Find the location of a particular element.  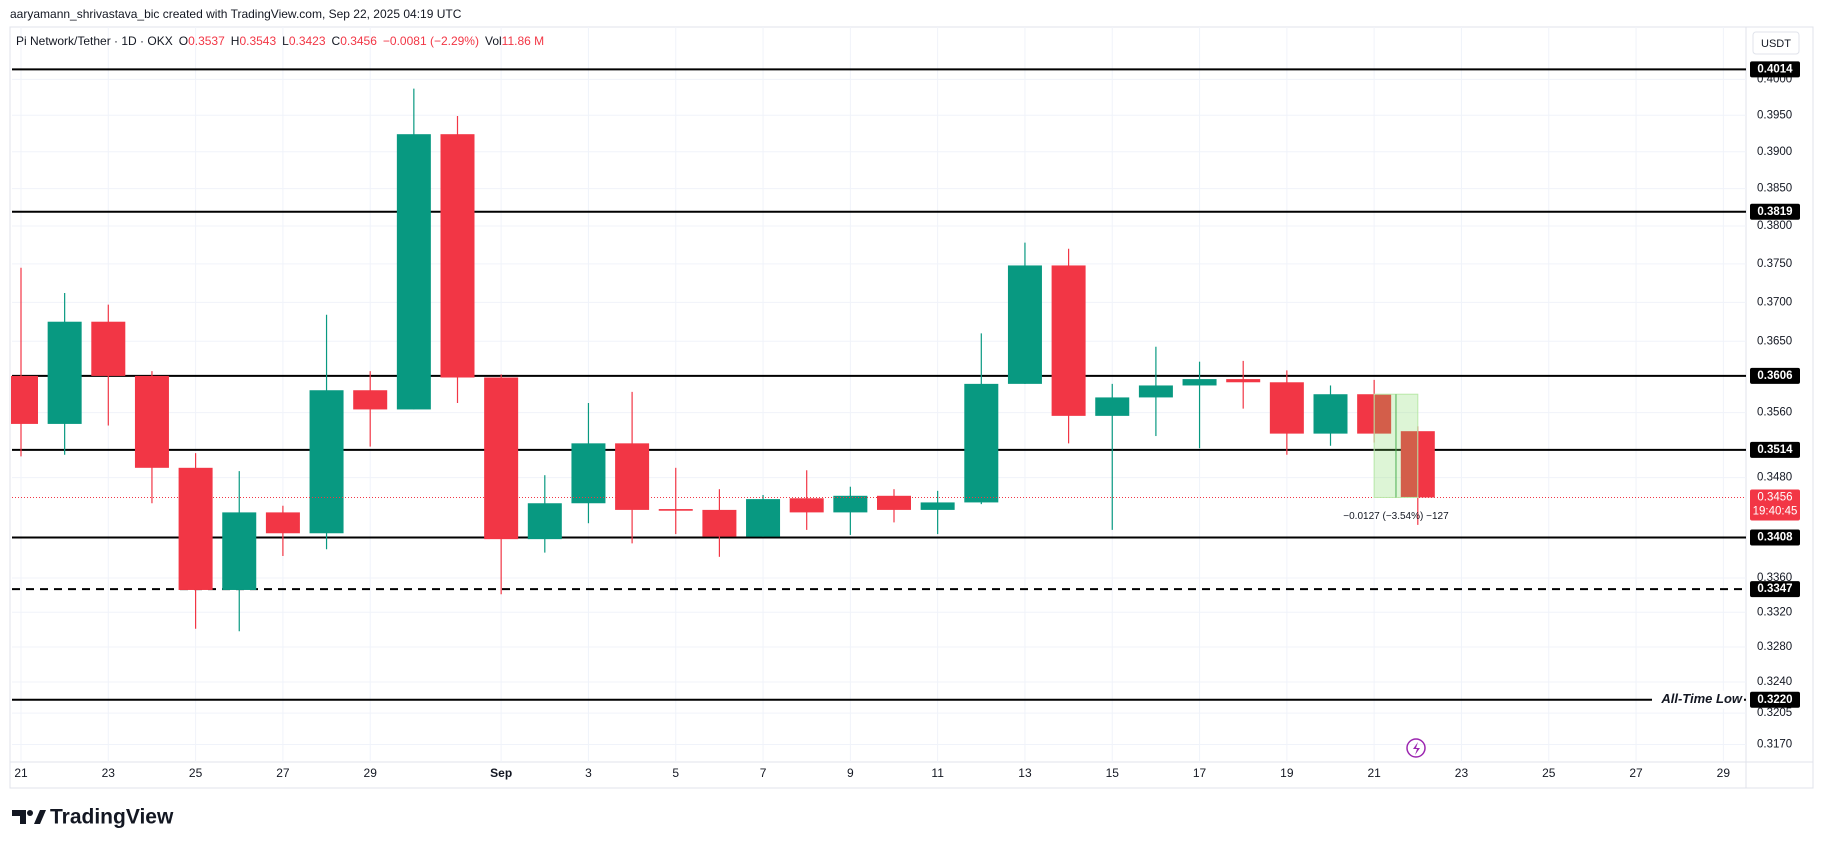

volume-key: Vol is located at coordinates (493, 41).